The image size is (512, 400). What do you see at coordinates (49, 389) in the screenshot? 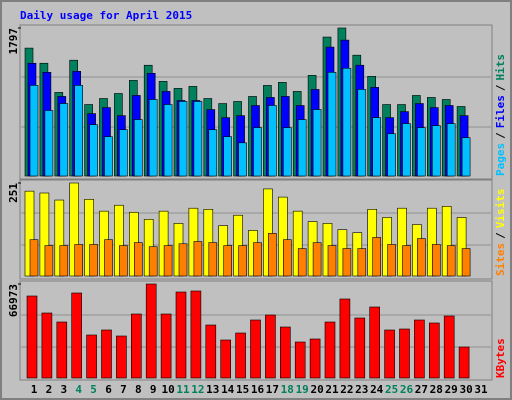
I see `x-tick-label: 2` at bounding box center [49, 389].